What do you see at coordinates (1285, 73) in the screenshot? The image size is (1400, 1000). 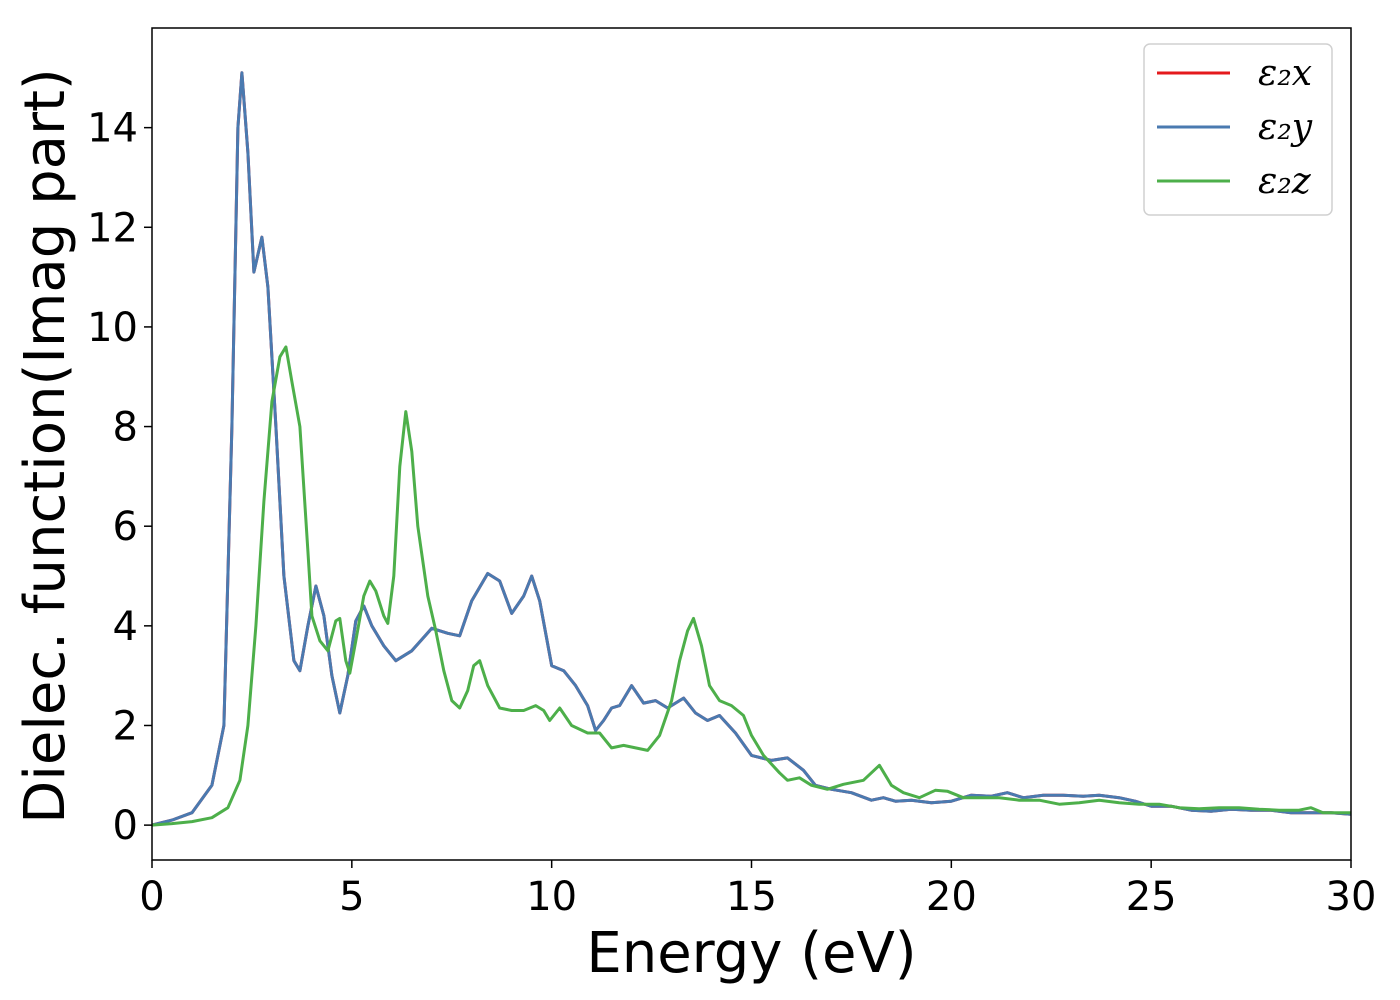 I see `legend-entry: ε₂x` at bounding box center [1285, 73].